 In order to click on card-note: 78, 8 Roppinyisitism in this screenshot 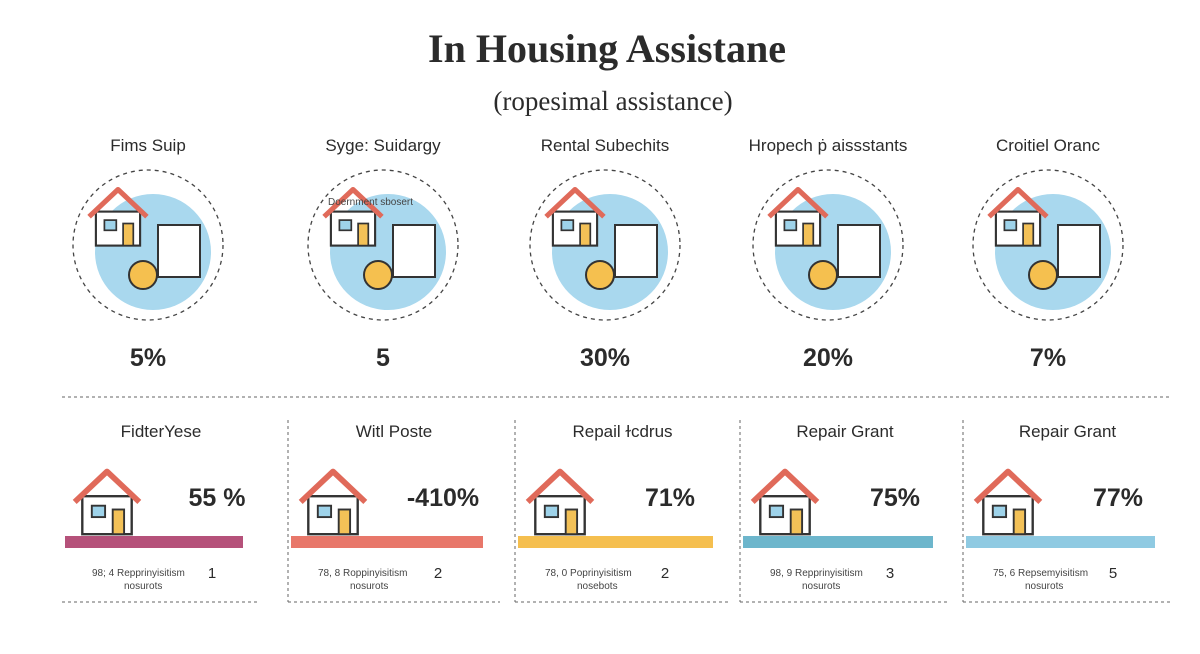, I will do `click(362, 573)`.